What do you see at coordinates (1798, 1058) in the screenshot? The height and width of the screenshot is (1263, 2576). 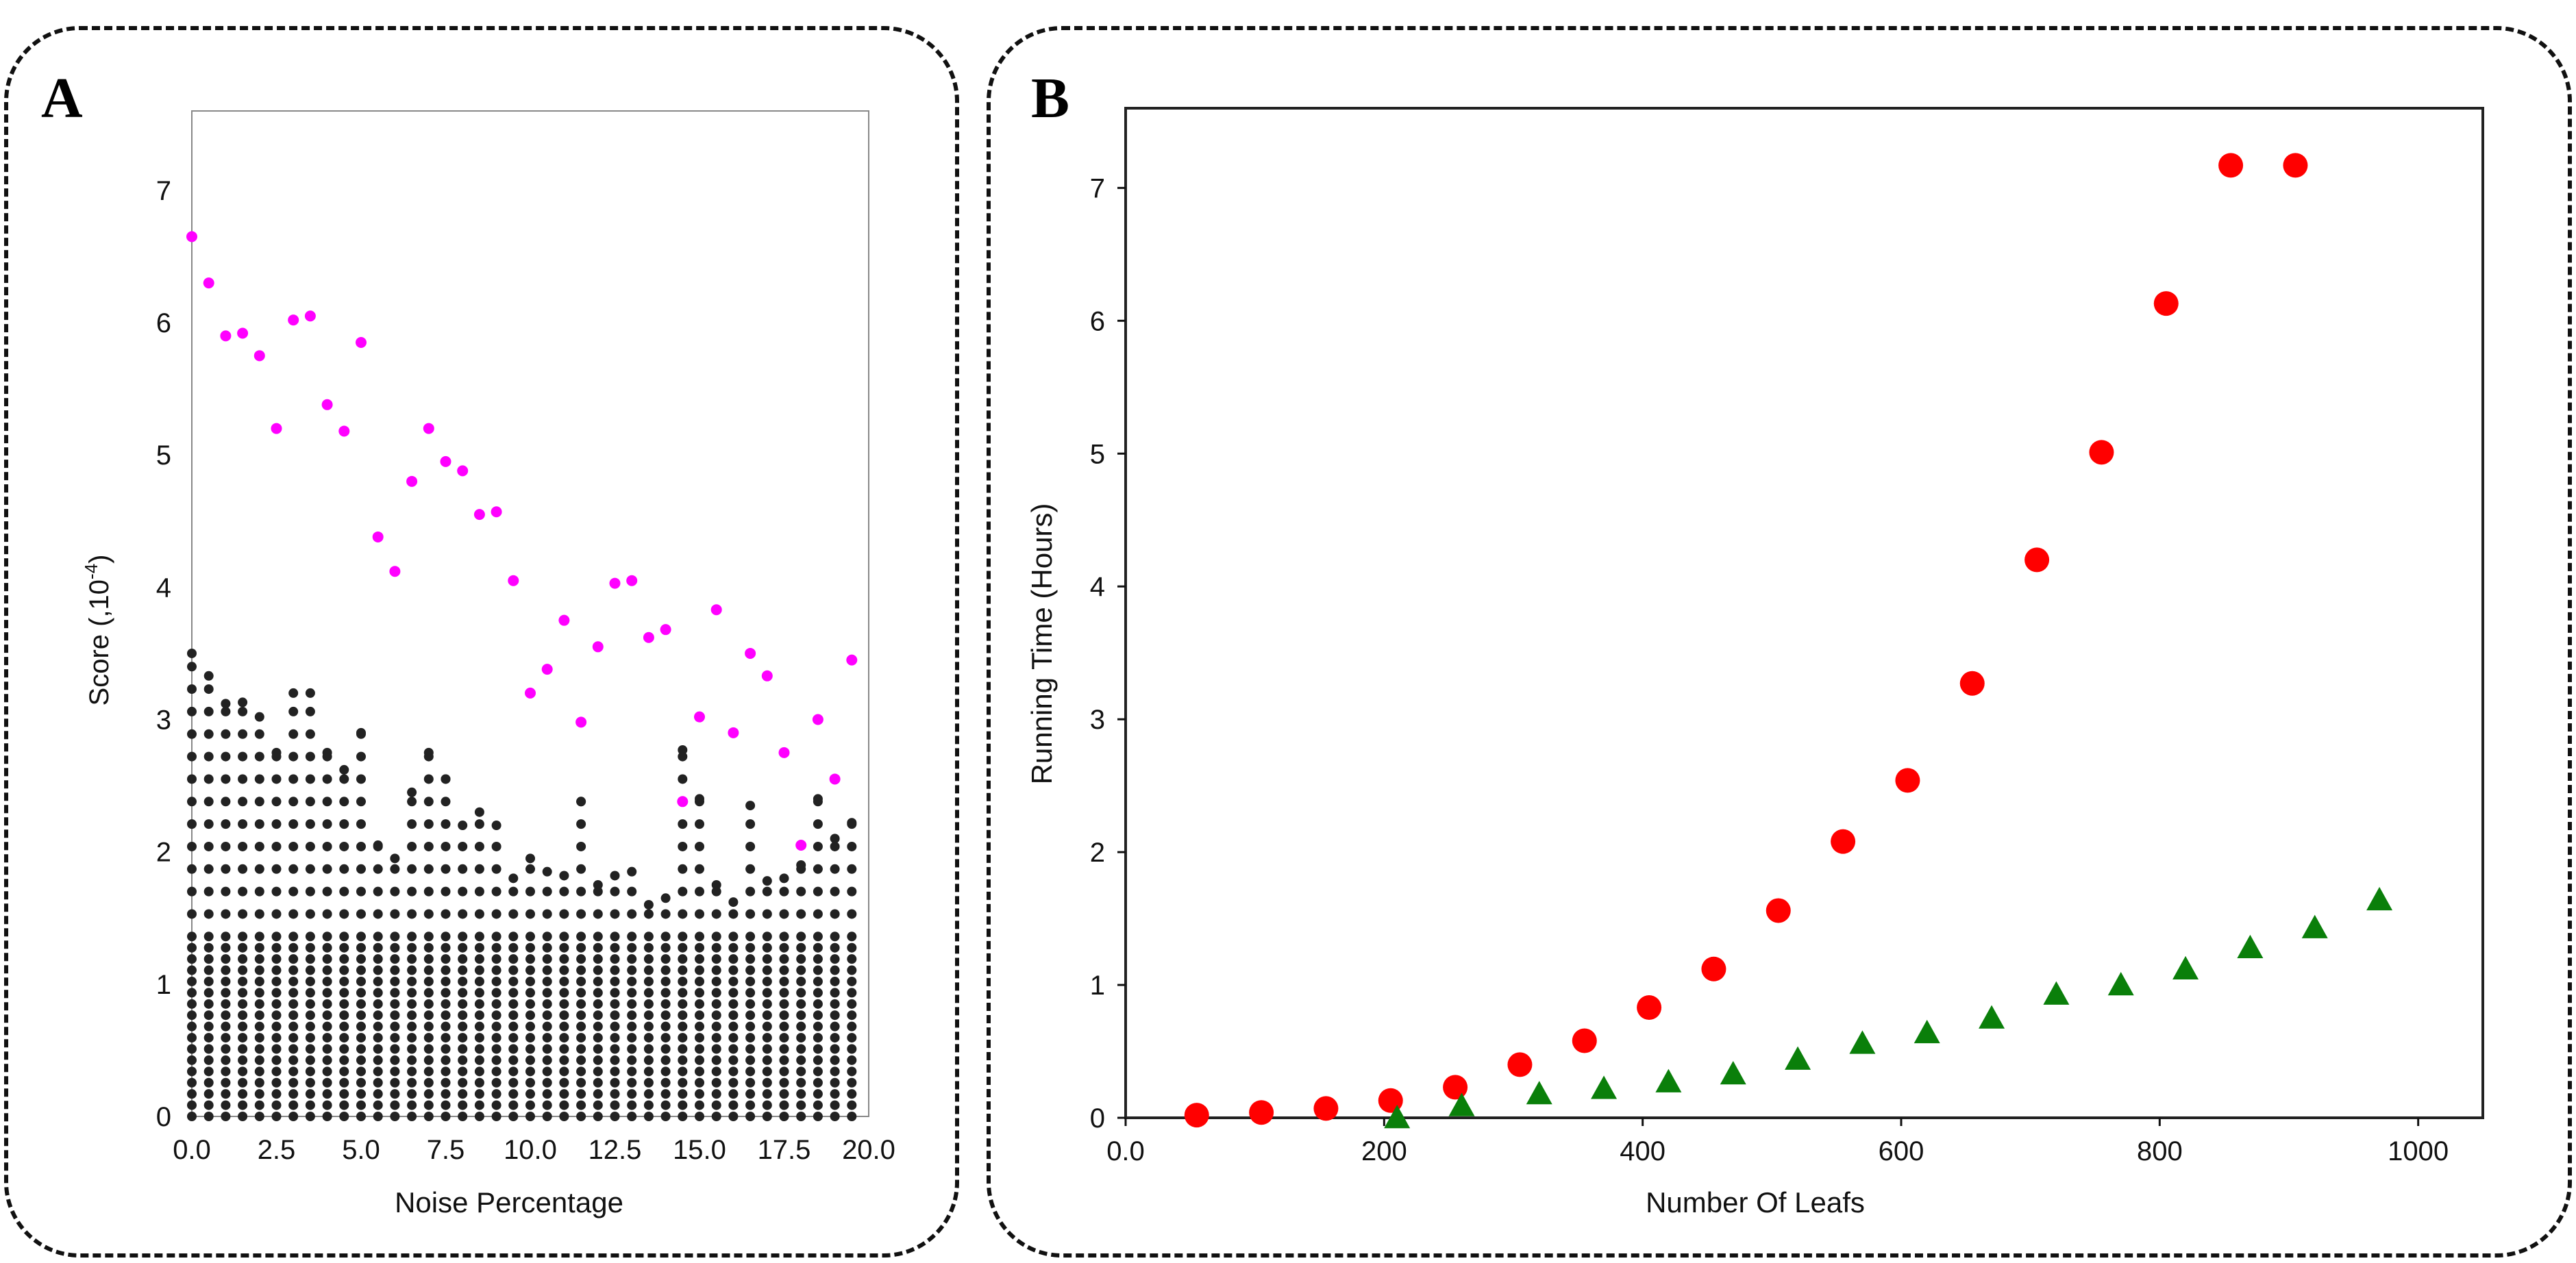 I see `chart-b-triangle-point` at bounding box center [1798, 1058].